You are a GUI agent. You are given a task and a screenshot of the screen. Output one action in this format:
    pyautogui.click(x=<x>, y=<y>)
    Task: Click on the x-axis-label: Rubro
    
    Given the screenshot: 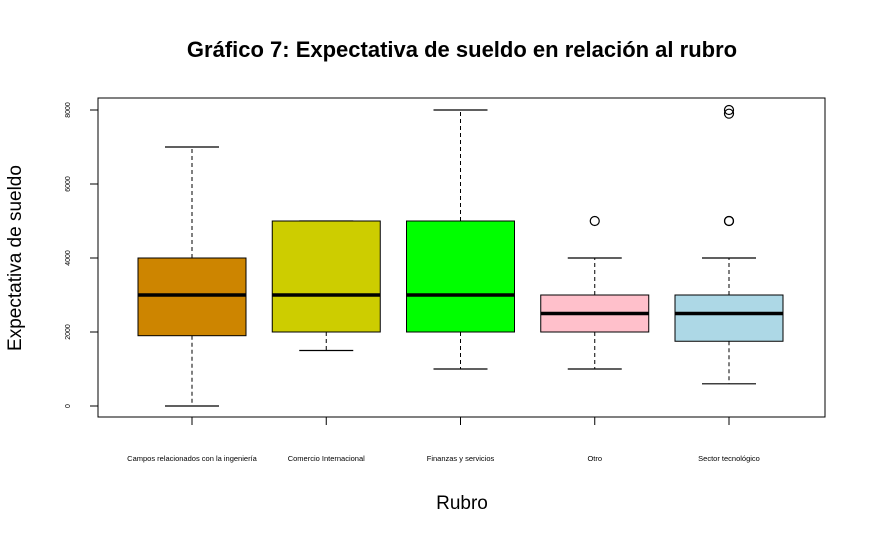 What is the action you would take?
    pyautogui.click(x=462, y=503)
    